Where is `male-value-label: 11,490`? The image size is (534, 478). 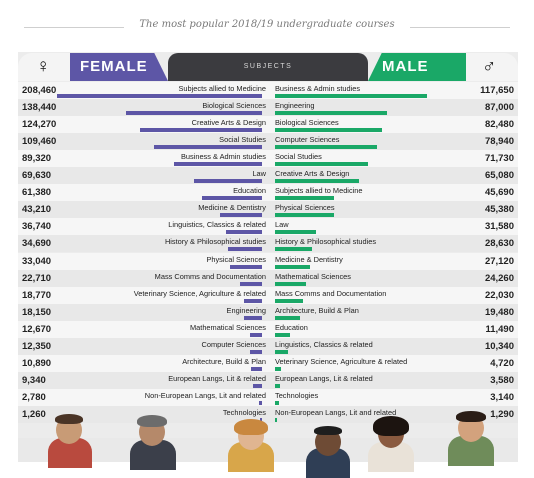 male-value-label: 11,490 is located at coordinates (499, 329).